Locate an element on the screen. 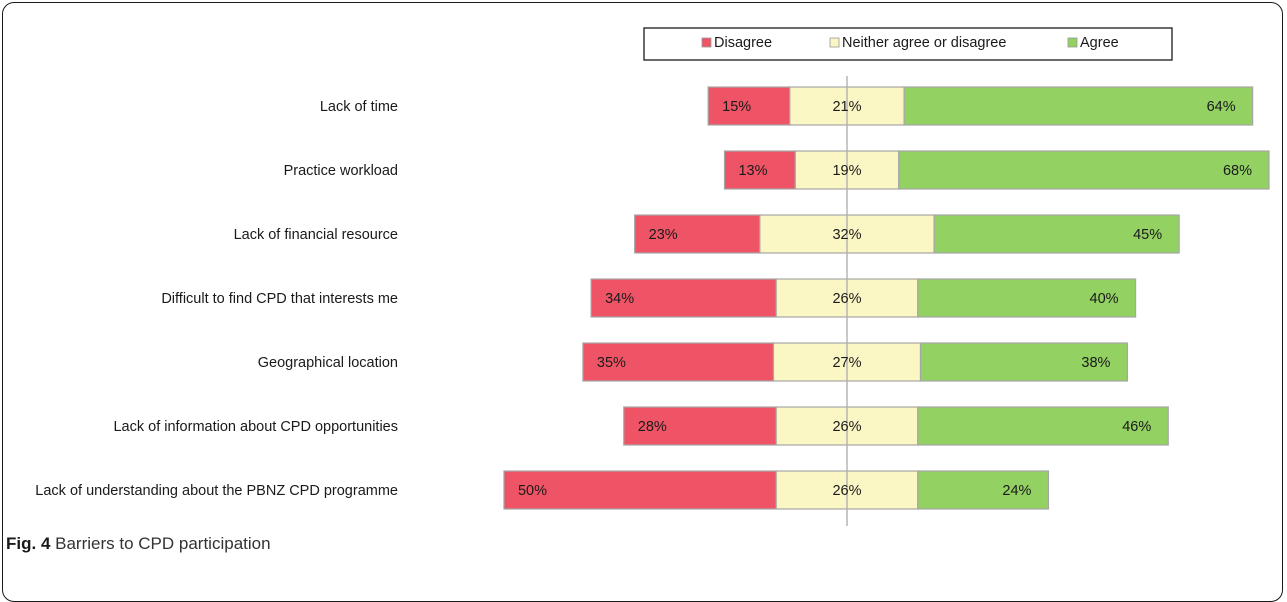 Image resolution: width=1287 pixels, height=602 pixels. legend-swatch-neither-agree-or-disagree is located at coordinates (834, 42).